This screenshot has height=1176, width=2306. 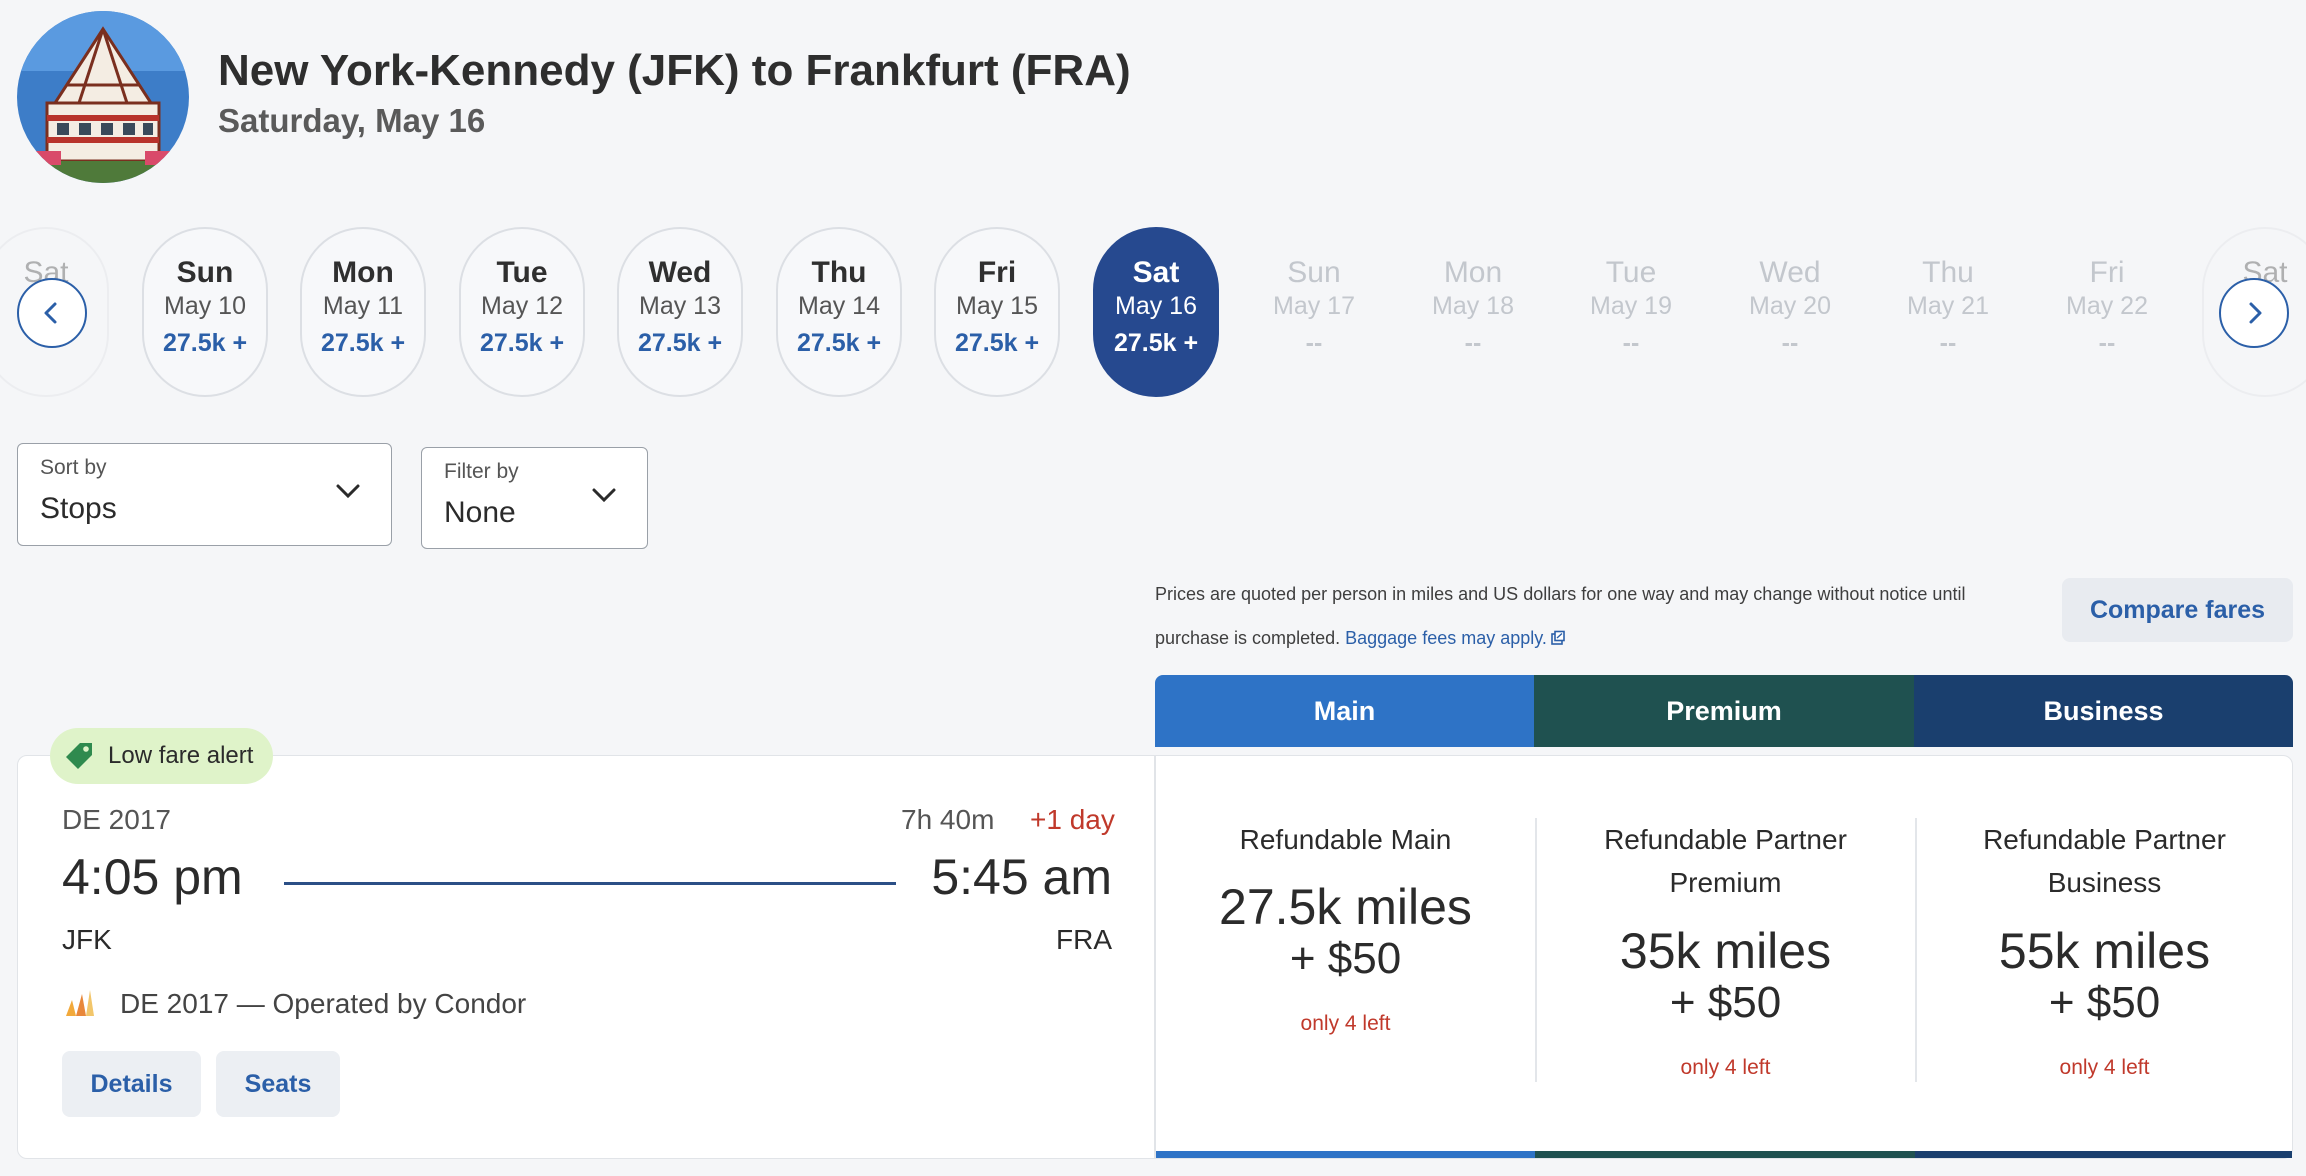 I want to click on next-dates-button, so click(x=2254, y=313).